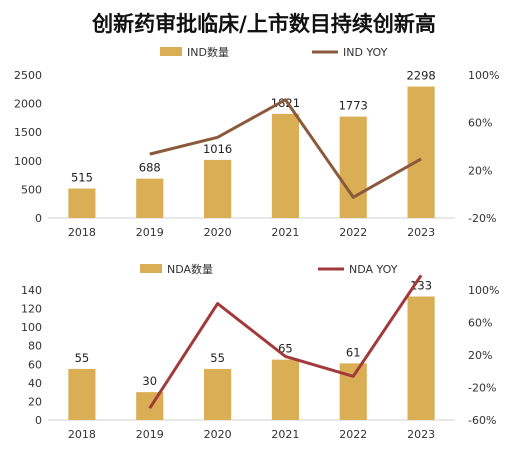 This screenshot has width=528, height=452. What do you see at coordinates (28, 75) in the screenshot?
I see `ind-y-left-tick: 2500` at bounding box center [28, 75].